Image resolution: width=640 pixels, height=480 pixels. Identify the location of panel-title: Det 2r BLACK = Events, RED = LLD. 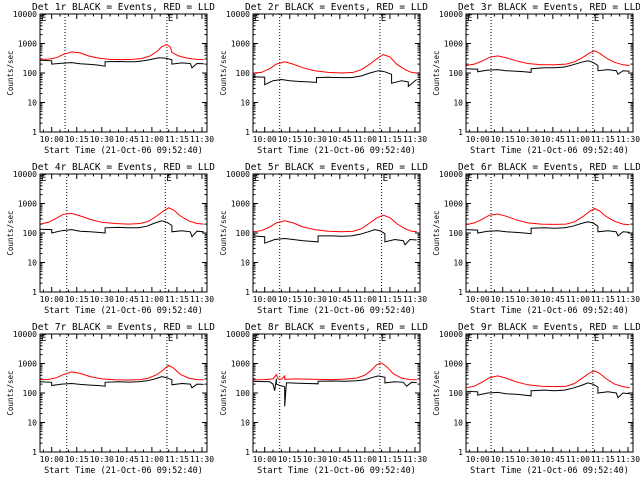
(336, 7).